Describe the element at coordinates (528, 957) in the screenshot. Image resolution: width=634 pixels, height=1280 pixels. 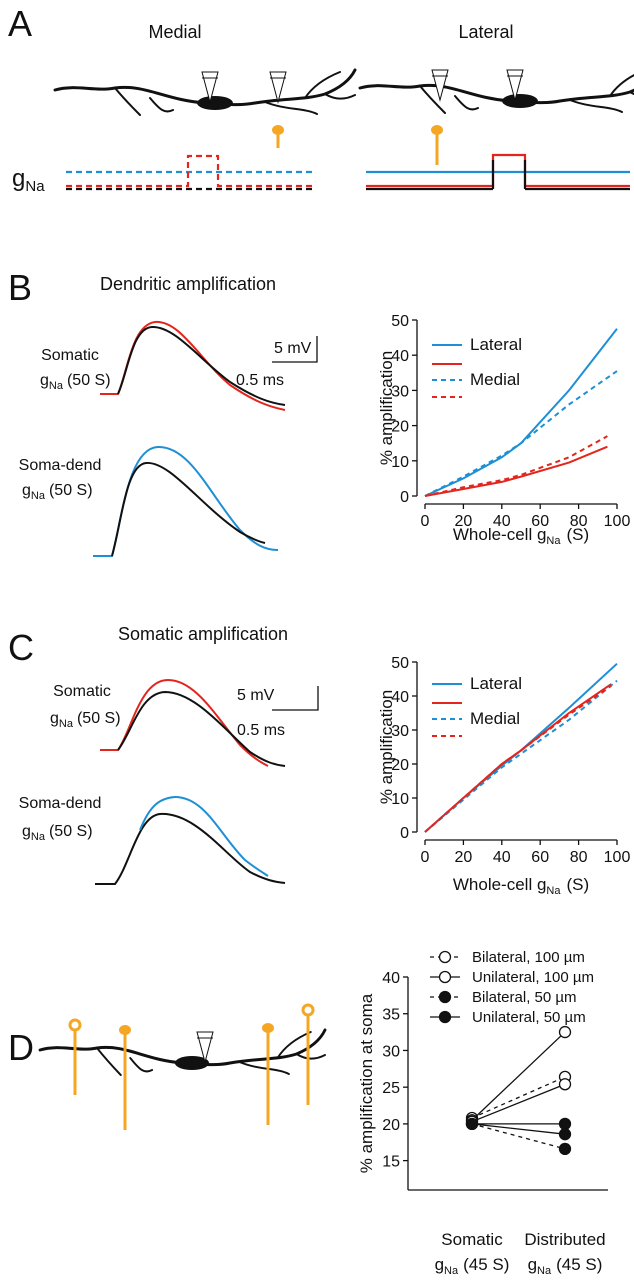
I see `legend-label: Bilateral, 100 µm` at that location.